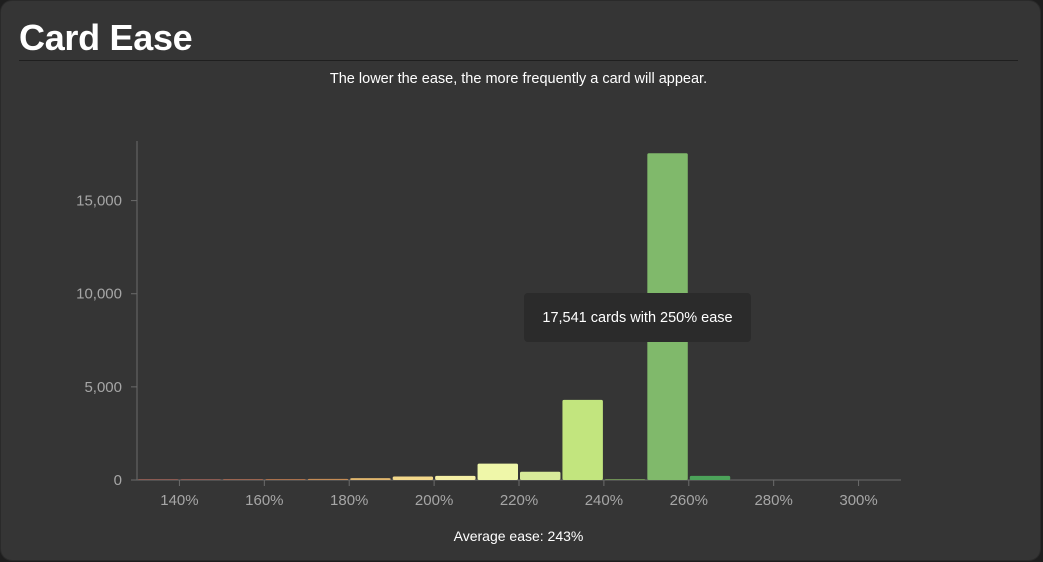 The height and width of the screenshot is (562, 1043). What do you see at coordinates (106, 37) in the screenshot?
I see `page-title: Card Ease` at bounding box center [106, 37].